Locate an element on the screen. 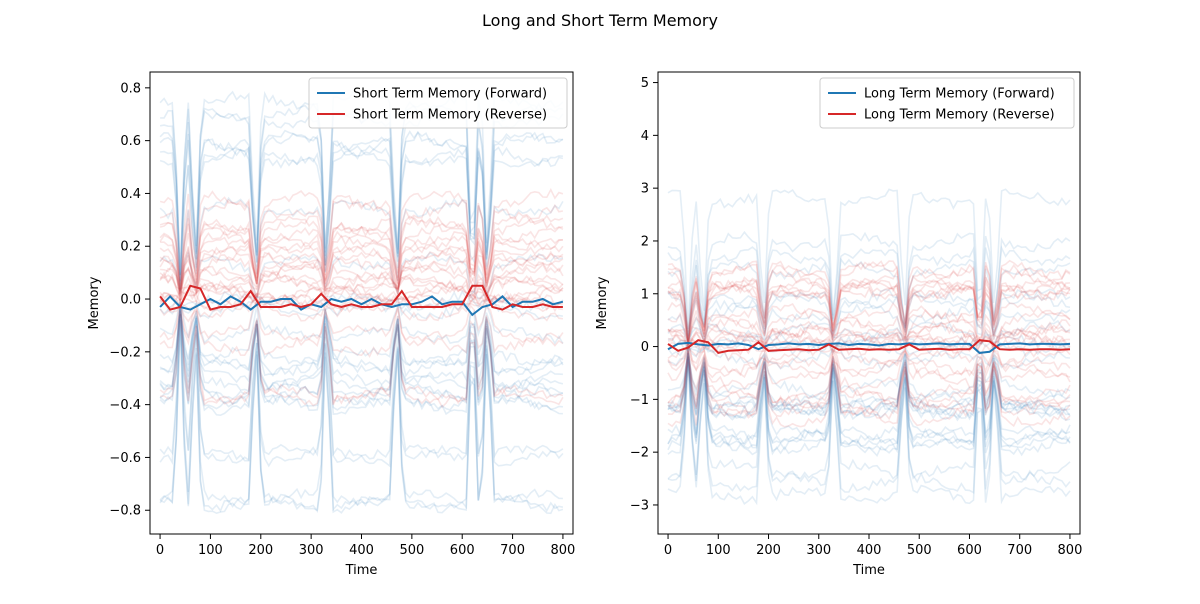 This screenshot has height=604, width=1200. y-tick-label: 3 is located at coordinates (645, 189).